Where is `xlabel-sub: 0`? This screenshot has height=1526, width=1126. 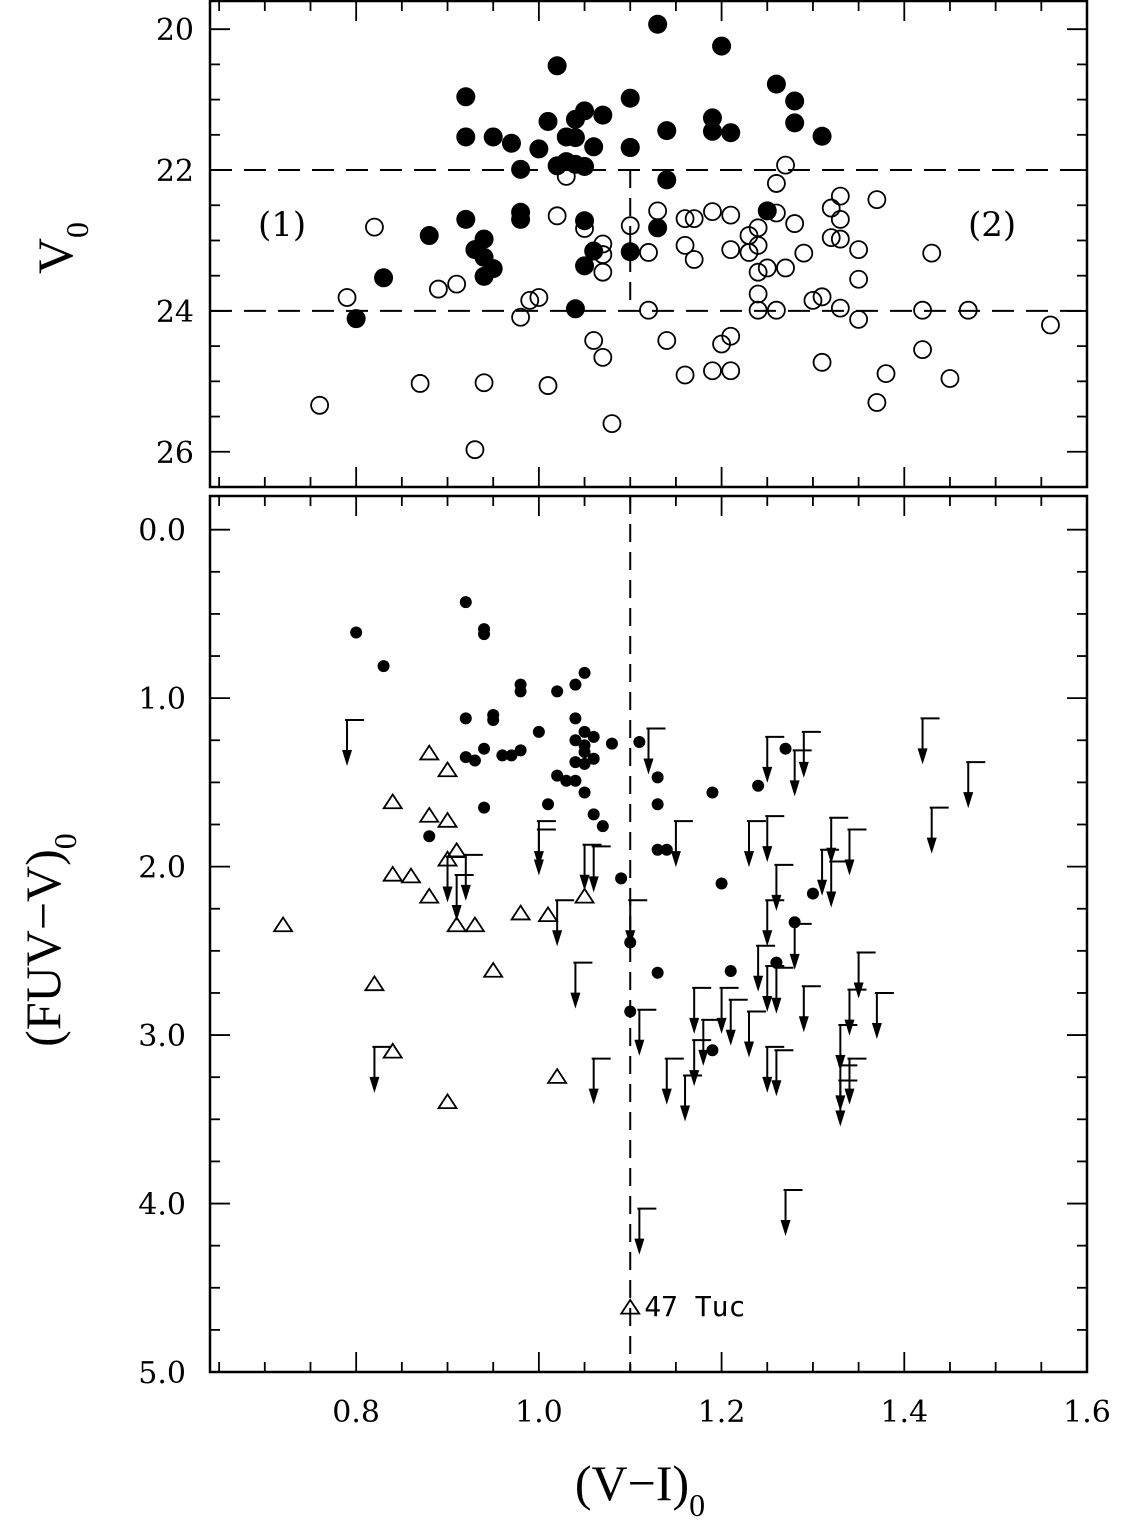
xlabel-sub: 0 is located at coordinates (697, 1505).